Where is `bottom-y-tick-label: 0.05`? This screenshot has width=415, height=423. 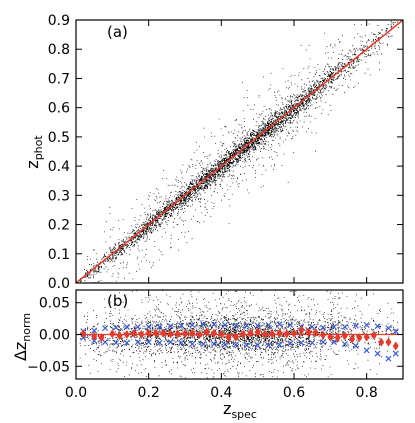 bottom-y-tick-label: 0.05 is located at coordinates (54, 304).